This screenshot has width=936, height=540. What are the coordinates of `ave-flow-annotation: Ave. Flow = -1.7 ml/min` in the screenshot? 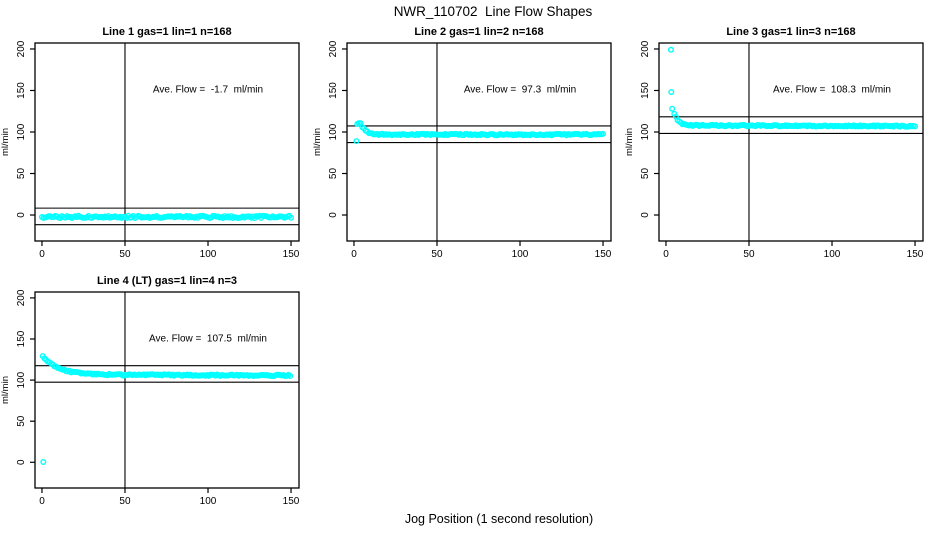 It's located at (208, 90).